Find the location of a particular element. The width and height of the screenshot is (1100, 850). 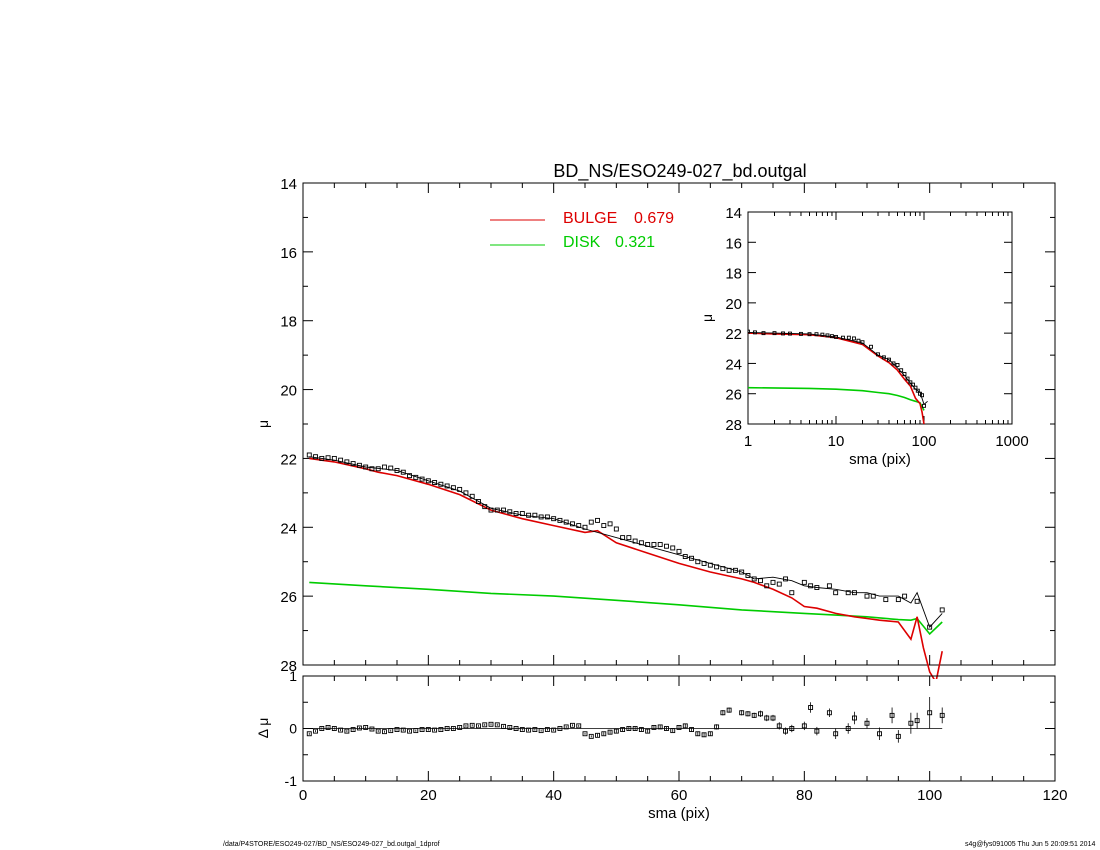

main-y-tick-label: 24 is located at coordinates (288, 528).